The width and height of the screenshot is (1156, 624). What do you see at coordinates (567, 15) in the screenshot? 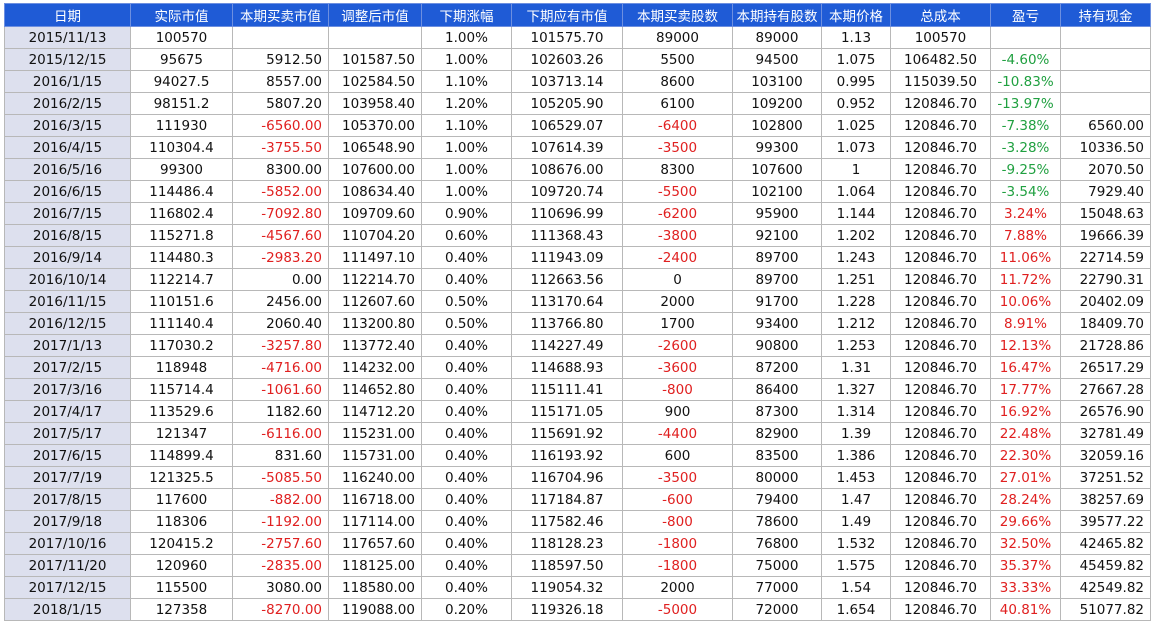
I see `column-header-next-target-value: 下期应有市值` at bounding box center [567, 15].